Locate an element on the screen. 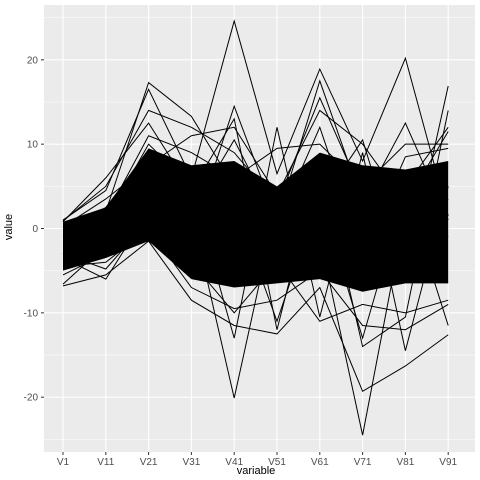 Image resolution: width=480 pixels, height=480 pixels. x-axis-ticks: V1 V11 V21 V31 V41 V51 V61 V71 V81 V91 is located at coordinates (257, 460).